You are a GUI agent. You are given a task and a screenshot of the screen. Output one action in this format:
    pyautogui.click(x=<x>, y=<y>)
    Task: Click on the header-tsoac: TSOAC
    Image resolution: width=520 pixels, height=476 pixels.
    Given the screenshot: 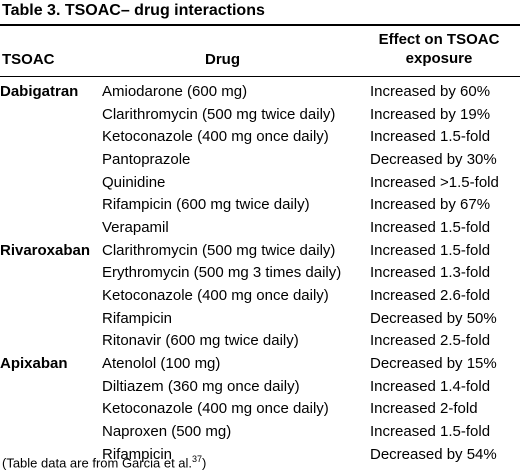 What is the action you would take?
    pyautogui.click(x=28, y=59)
    